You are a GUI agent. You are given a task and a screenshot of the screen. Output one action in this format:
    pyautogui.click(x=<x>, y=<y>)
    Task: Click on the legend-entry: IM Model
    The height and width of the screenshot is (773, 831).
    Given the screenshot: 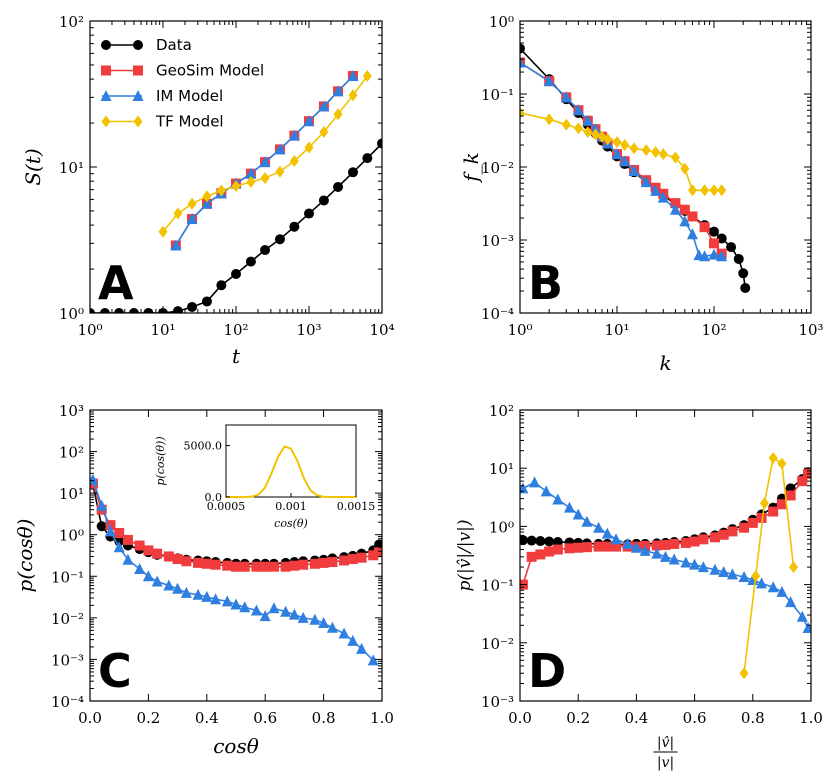 What is the action you would take?
    pyautogui.click(x=189, y=96)
    